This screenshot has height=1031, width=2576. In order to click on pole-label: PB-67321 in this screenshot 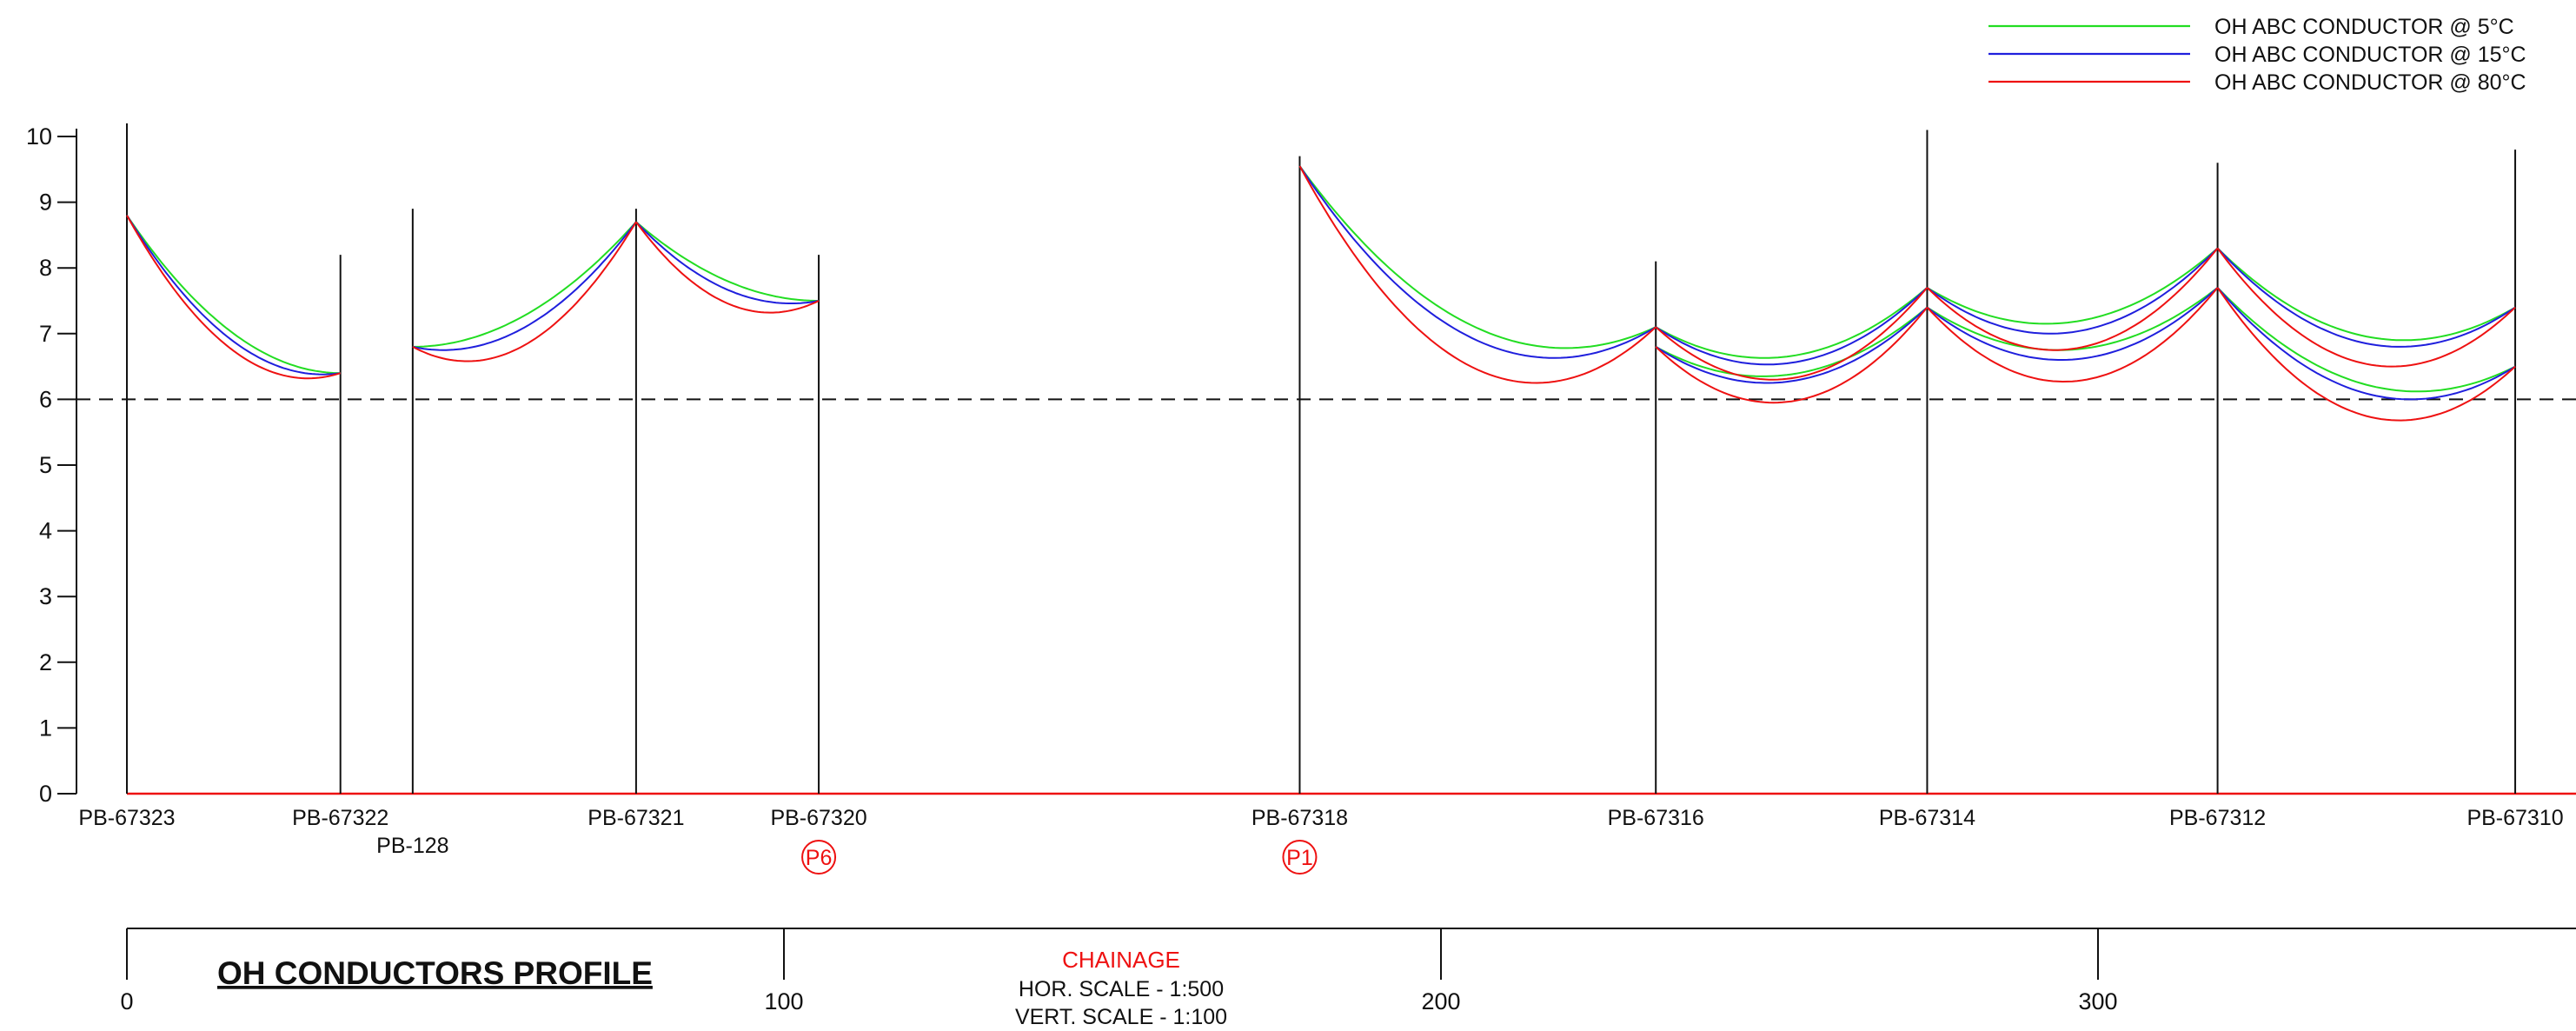, I will do `click(636, 818)`.